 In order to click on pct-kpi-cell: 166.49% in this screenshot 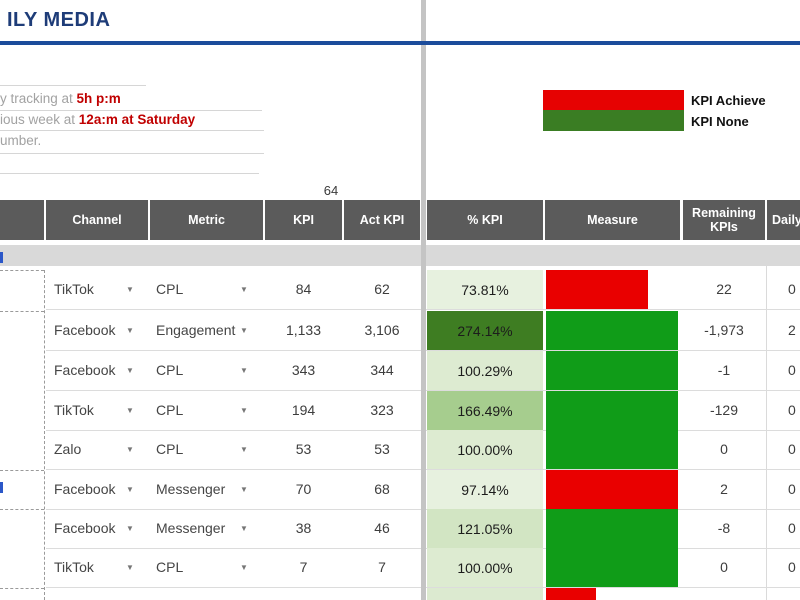, I will do `click(485, 410)`.